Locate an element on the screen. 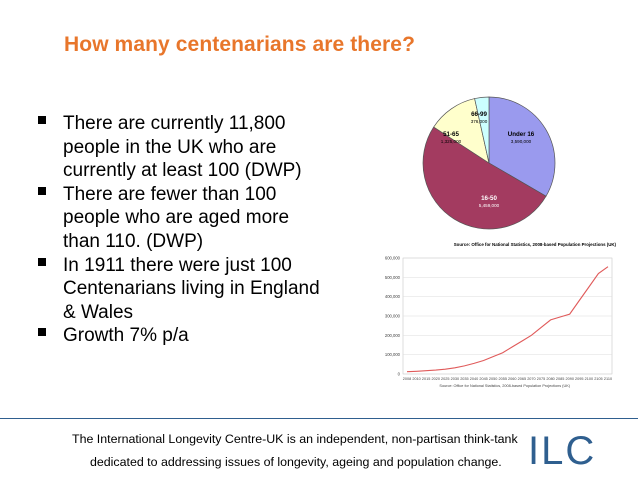  y-tick-label: 200,000 is located at coordinates (393, 335).